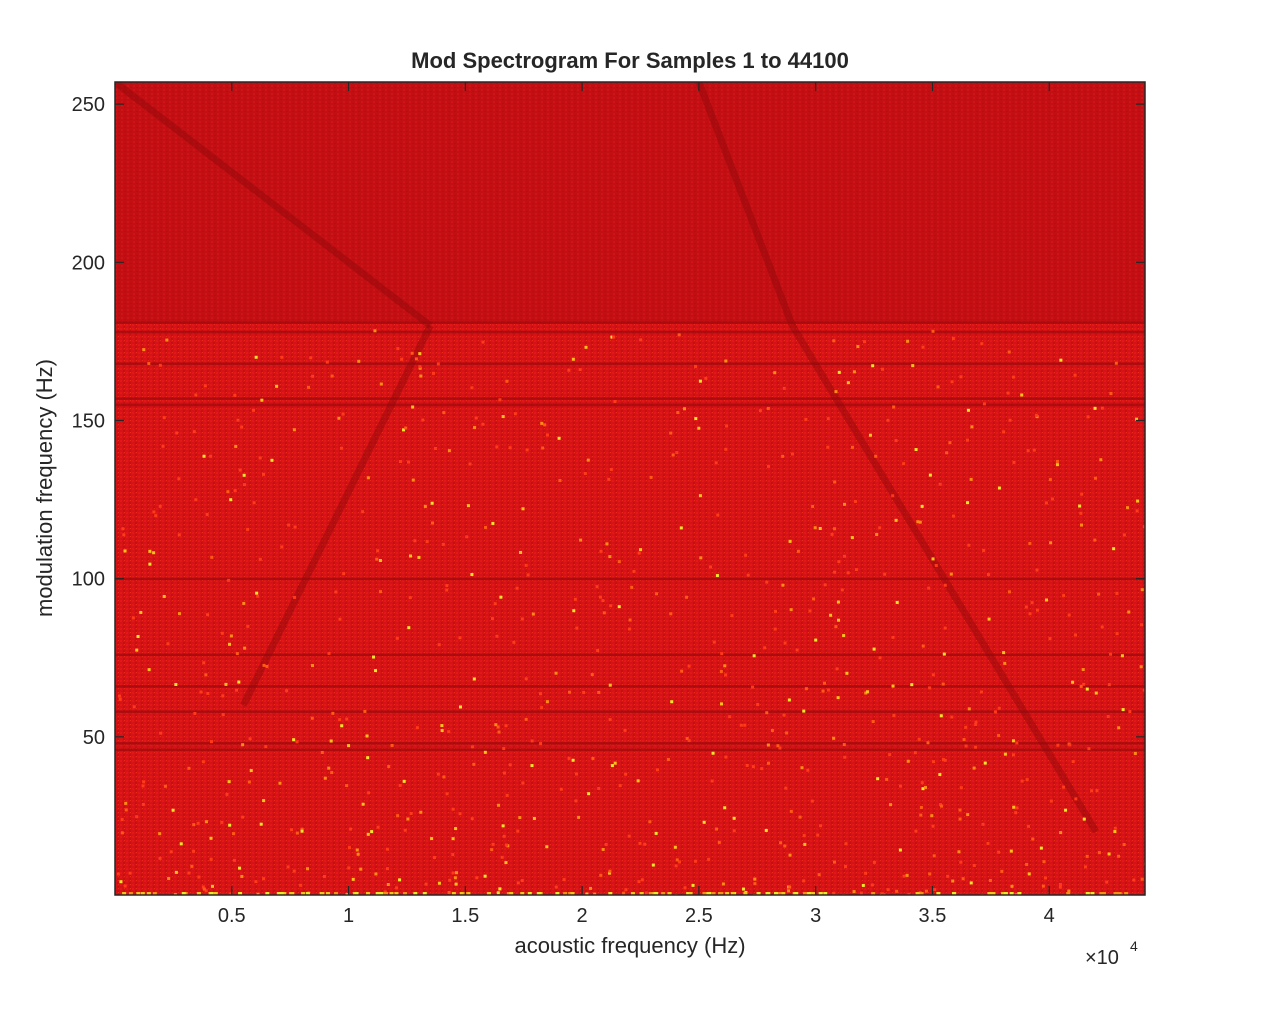 The height and width of the screenshot is (1012, 1262). I want to click on x-axis-exponent: ×10 4, so click(1111, 953).